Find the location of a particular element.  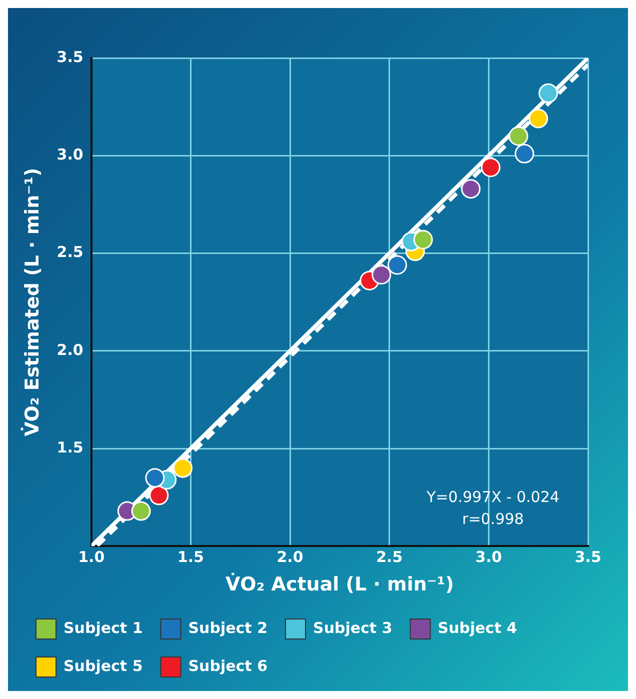

x-tick-label: 2.0 is located at coordinates (290, 557).